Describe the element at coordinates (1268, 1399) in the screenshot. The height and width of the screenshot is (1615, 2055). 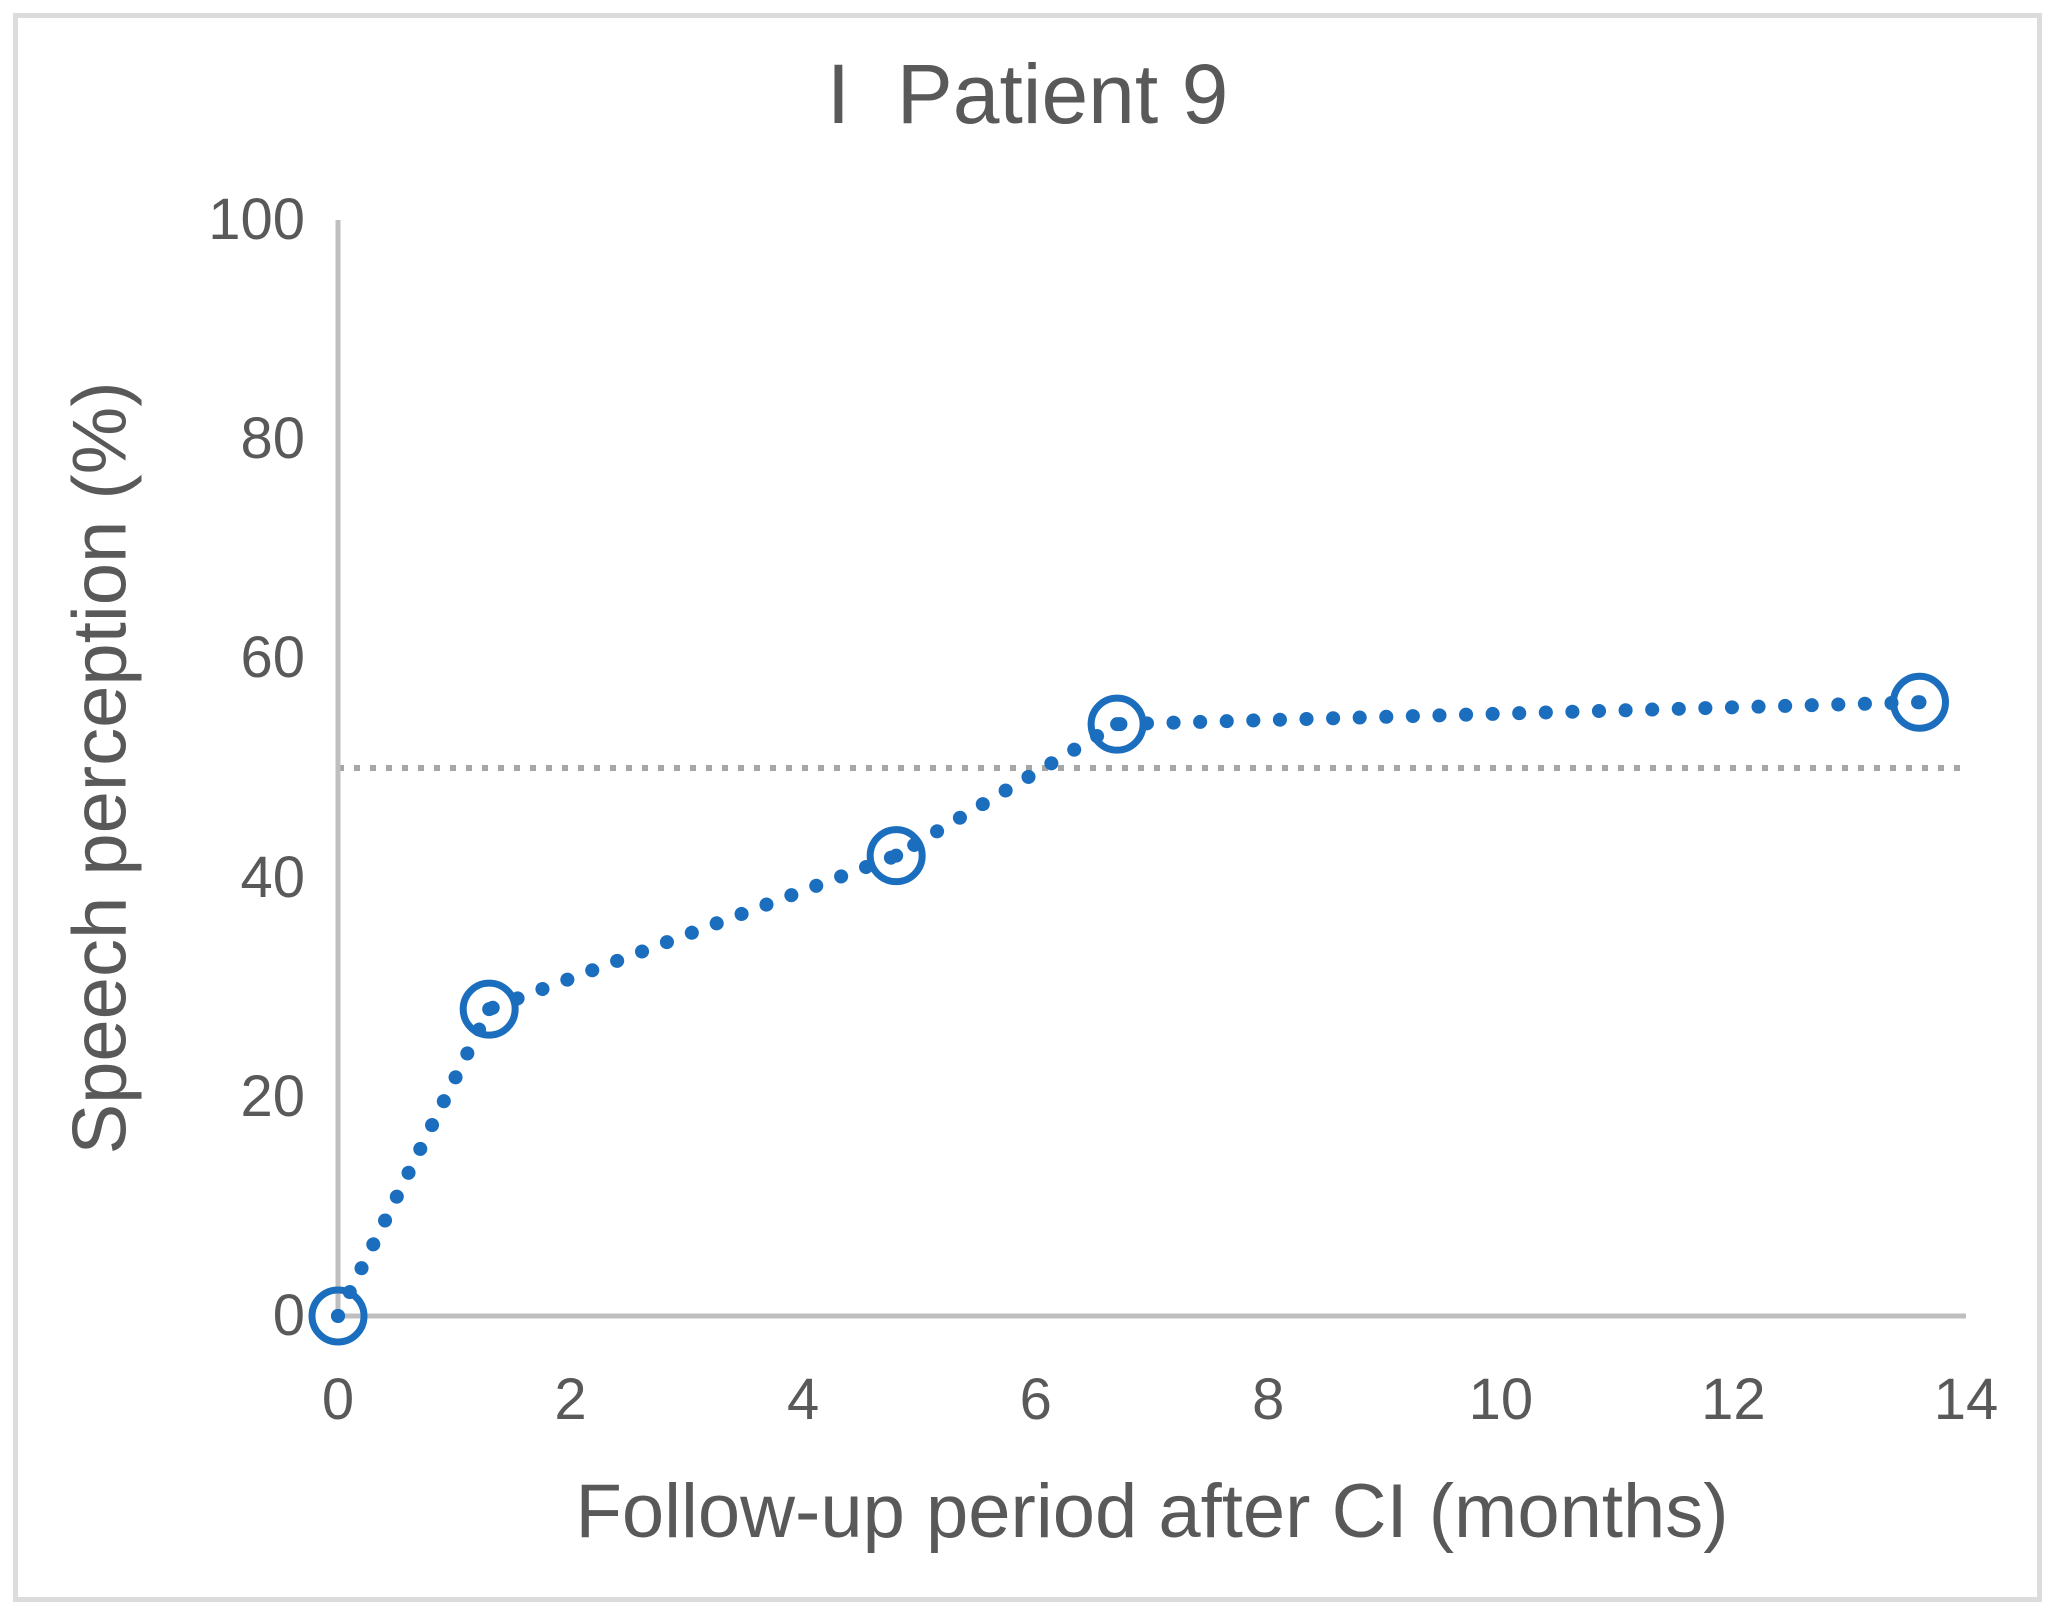
I see `x-tick-label: 8` at that location.